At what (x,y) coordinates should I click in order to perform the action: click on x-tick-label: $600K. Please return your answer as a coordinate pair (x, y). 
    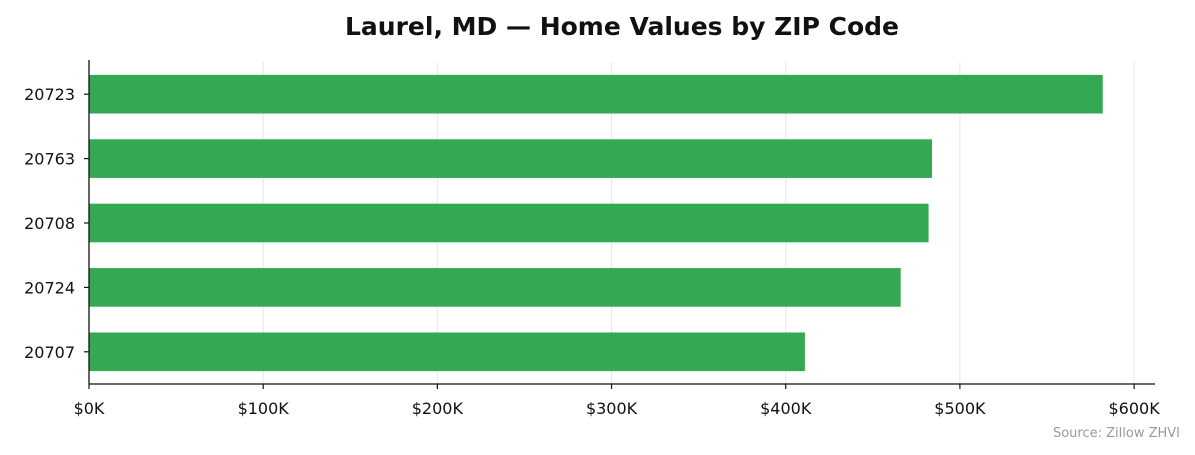
    Looking at the image, I should click on (1134, 408).